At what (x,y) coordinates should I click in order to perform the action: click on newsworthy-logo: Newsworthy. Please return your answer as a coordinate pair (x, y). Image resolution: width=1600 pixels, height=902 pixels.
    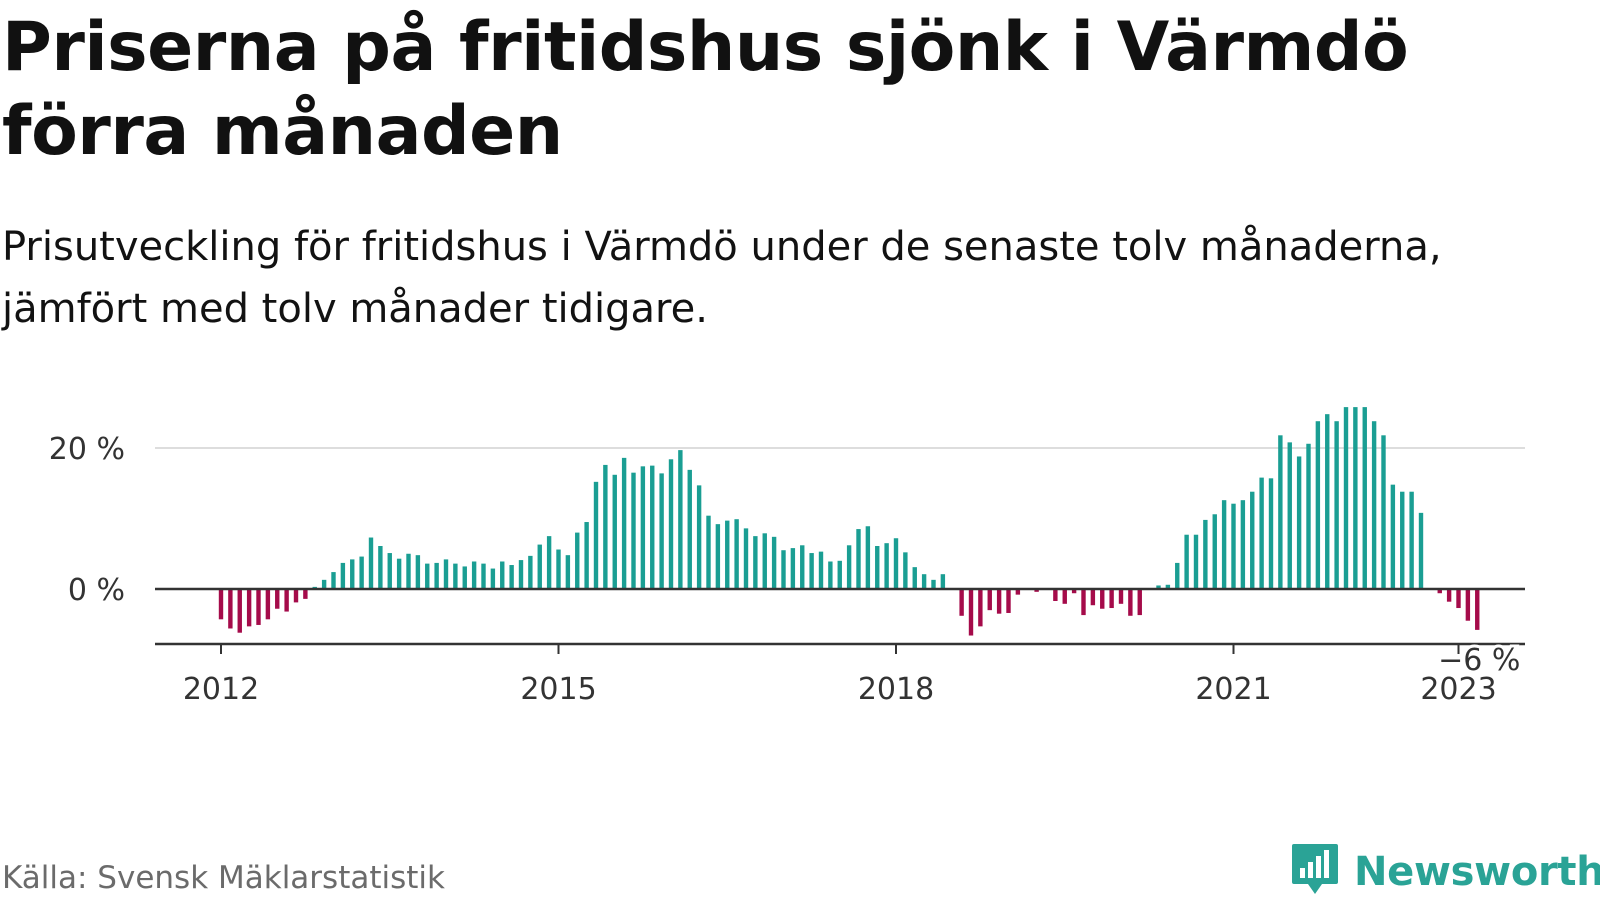
    Looking at the image, I should click on (1445, 872).